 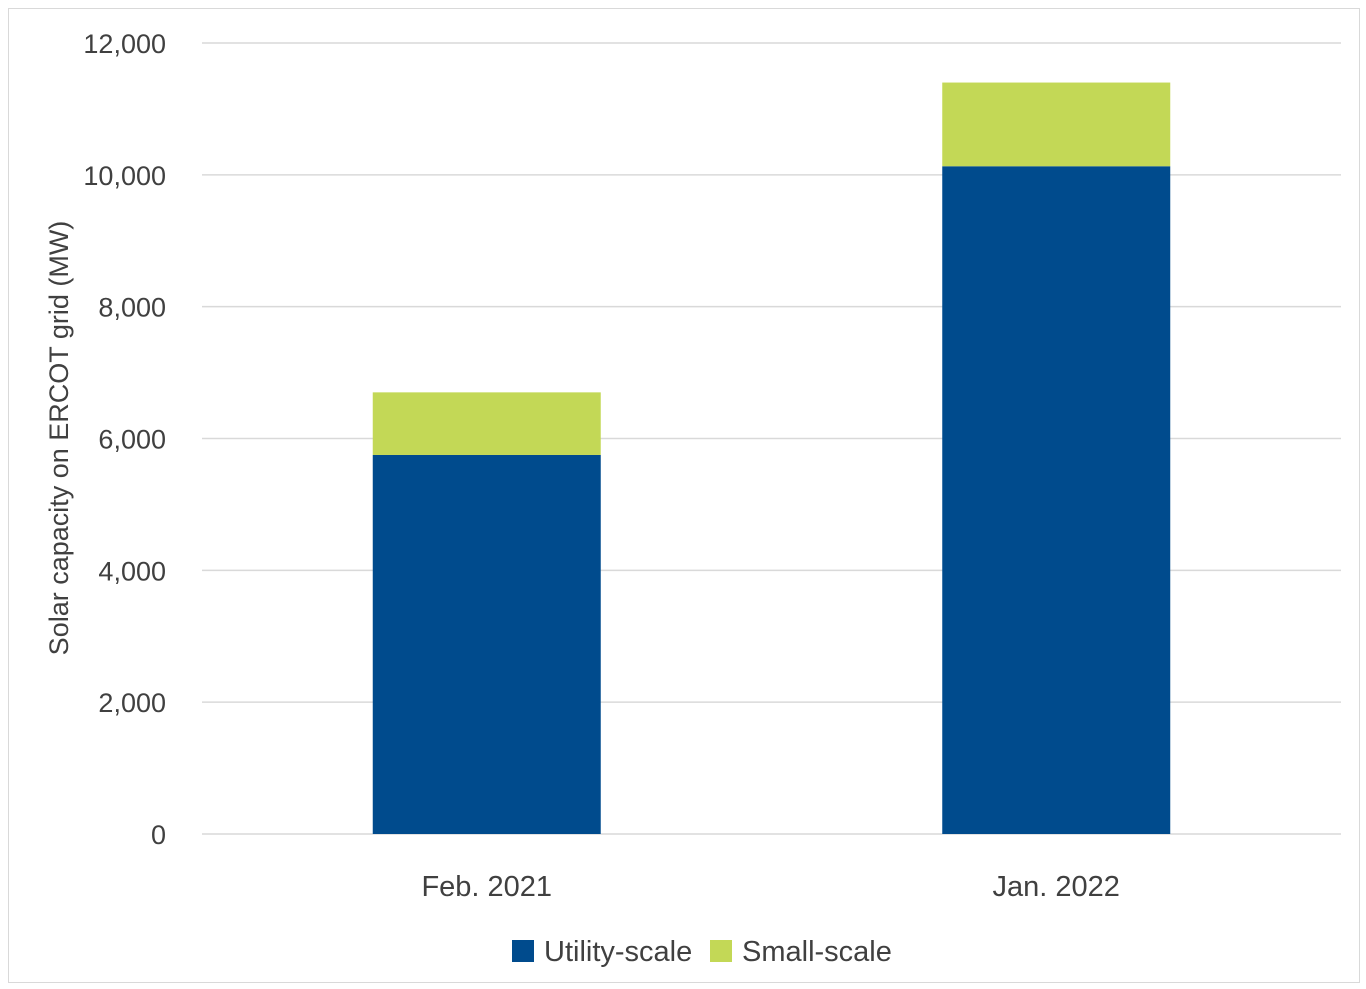 I want to click on legend-label: Small-scale, so click(x=817, y=952).